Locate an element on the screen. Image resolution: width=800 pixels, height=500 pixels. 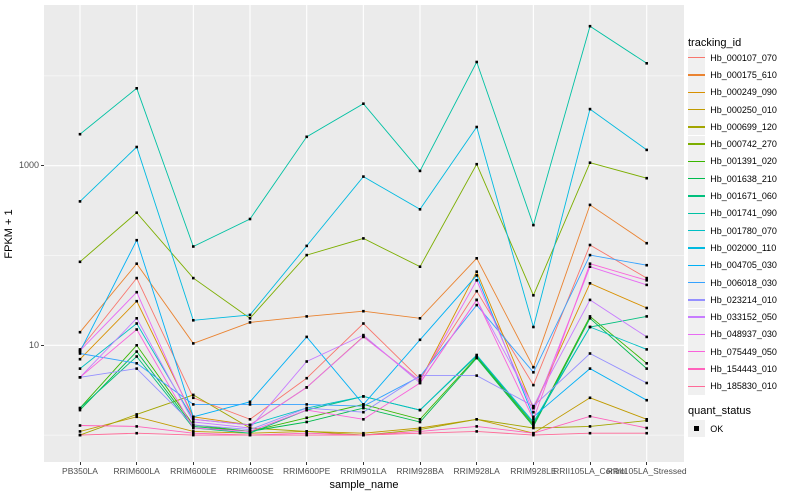
legend-item-Hb_000249_090: Hb_000249_090 is located at coordinates (732, 92).